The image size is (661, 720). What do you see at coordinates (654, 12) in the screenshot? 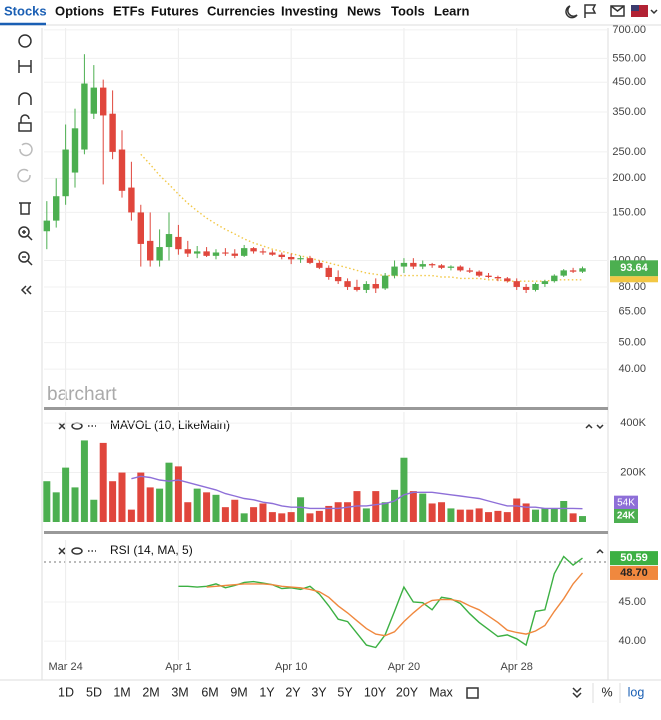
I see `lang-caret` at bounding box center [654, 12].